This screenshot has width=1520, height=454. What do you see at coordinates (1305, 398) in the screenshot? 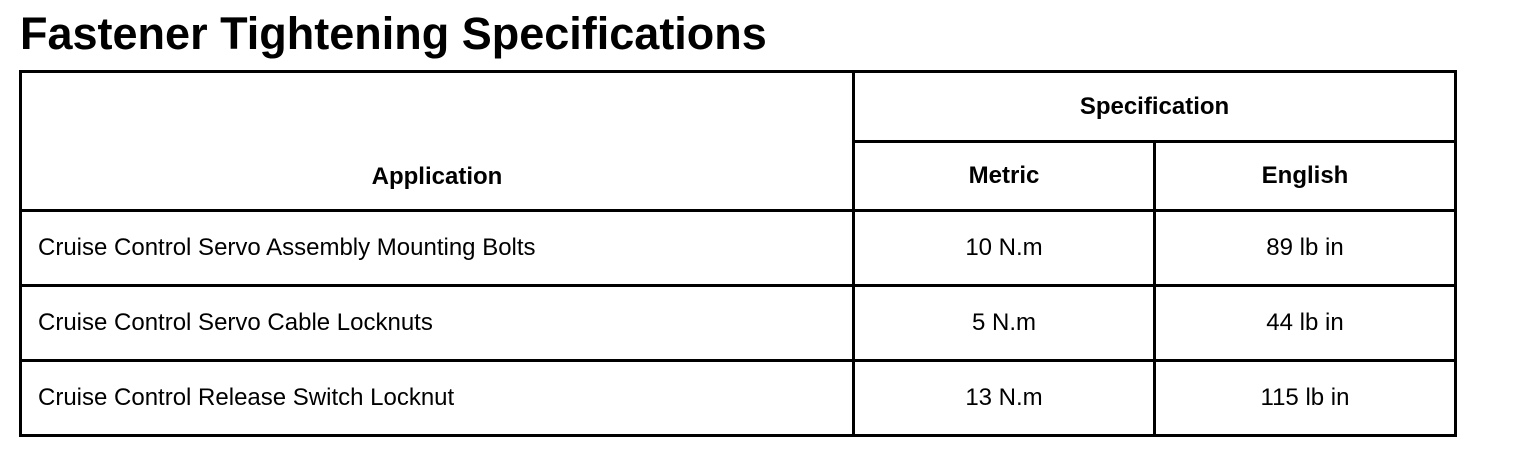
I see `cell-english: 115 lb in` at bounding box center [1305, 398].